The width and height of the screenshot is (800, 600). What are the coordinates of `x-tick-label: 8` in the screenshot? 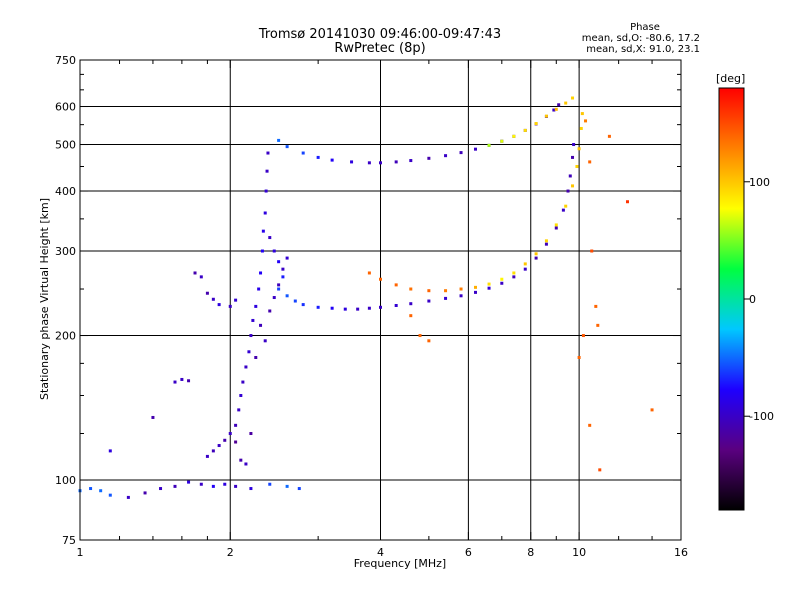 It's located at (530, 552).